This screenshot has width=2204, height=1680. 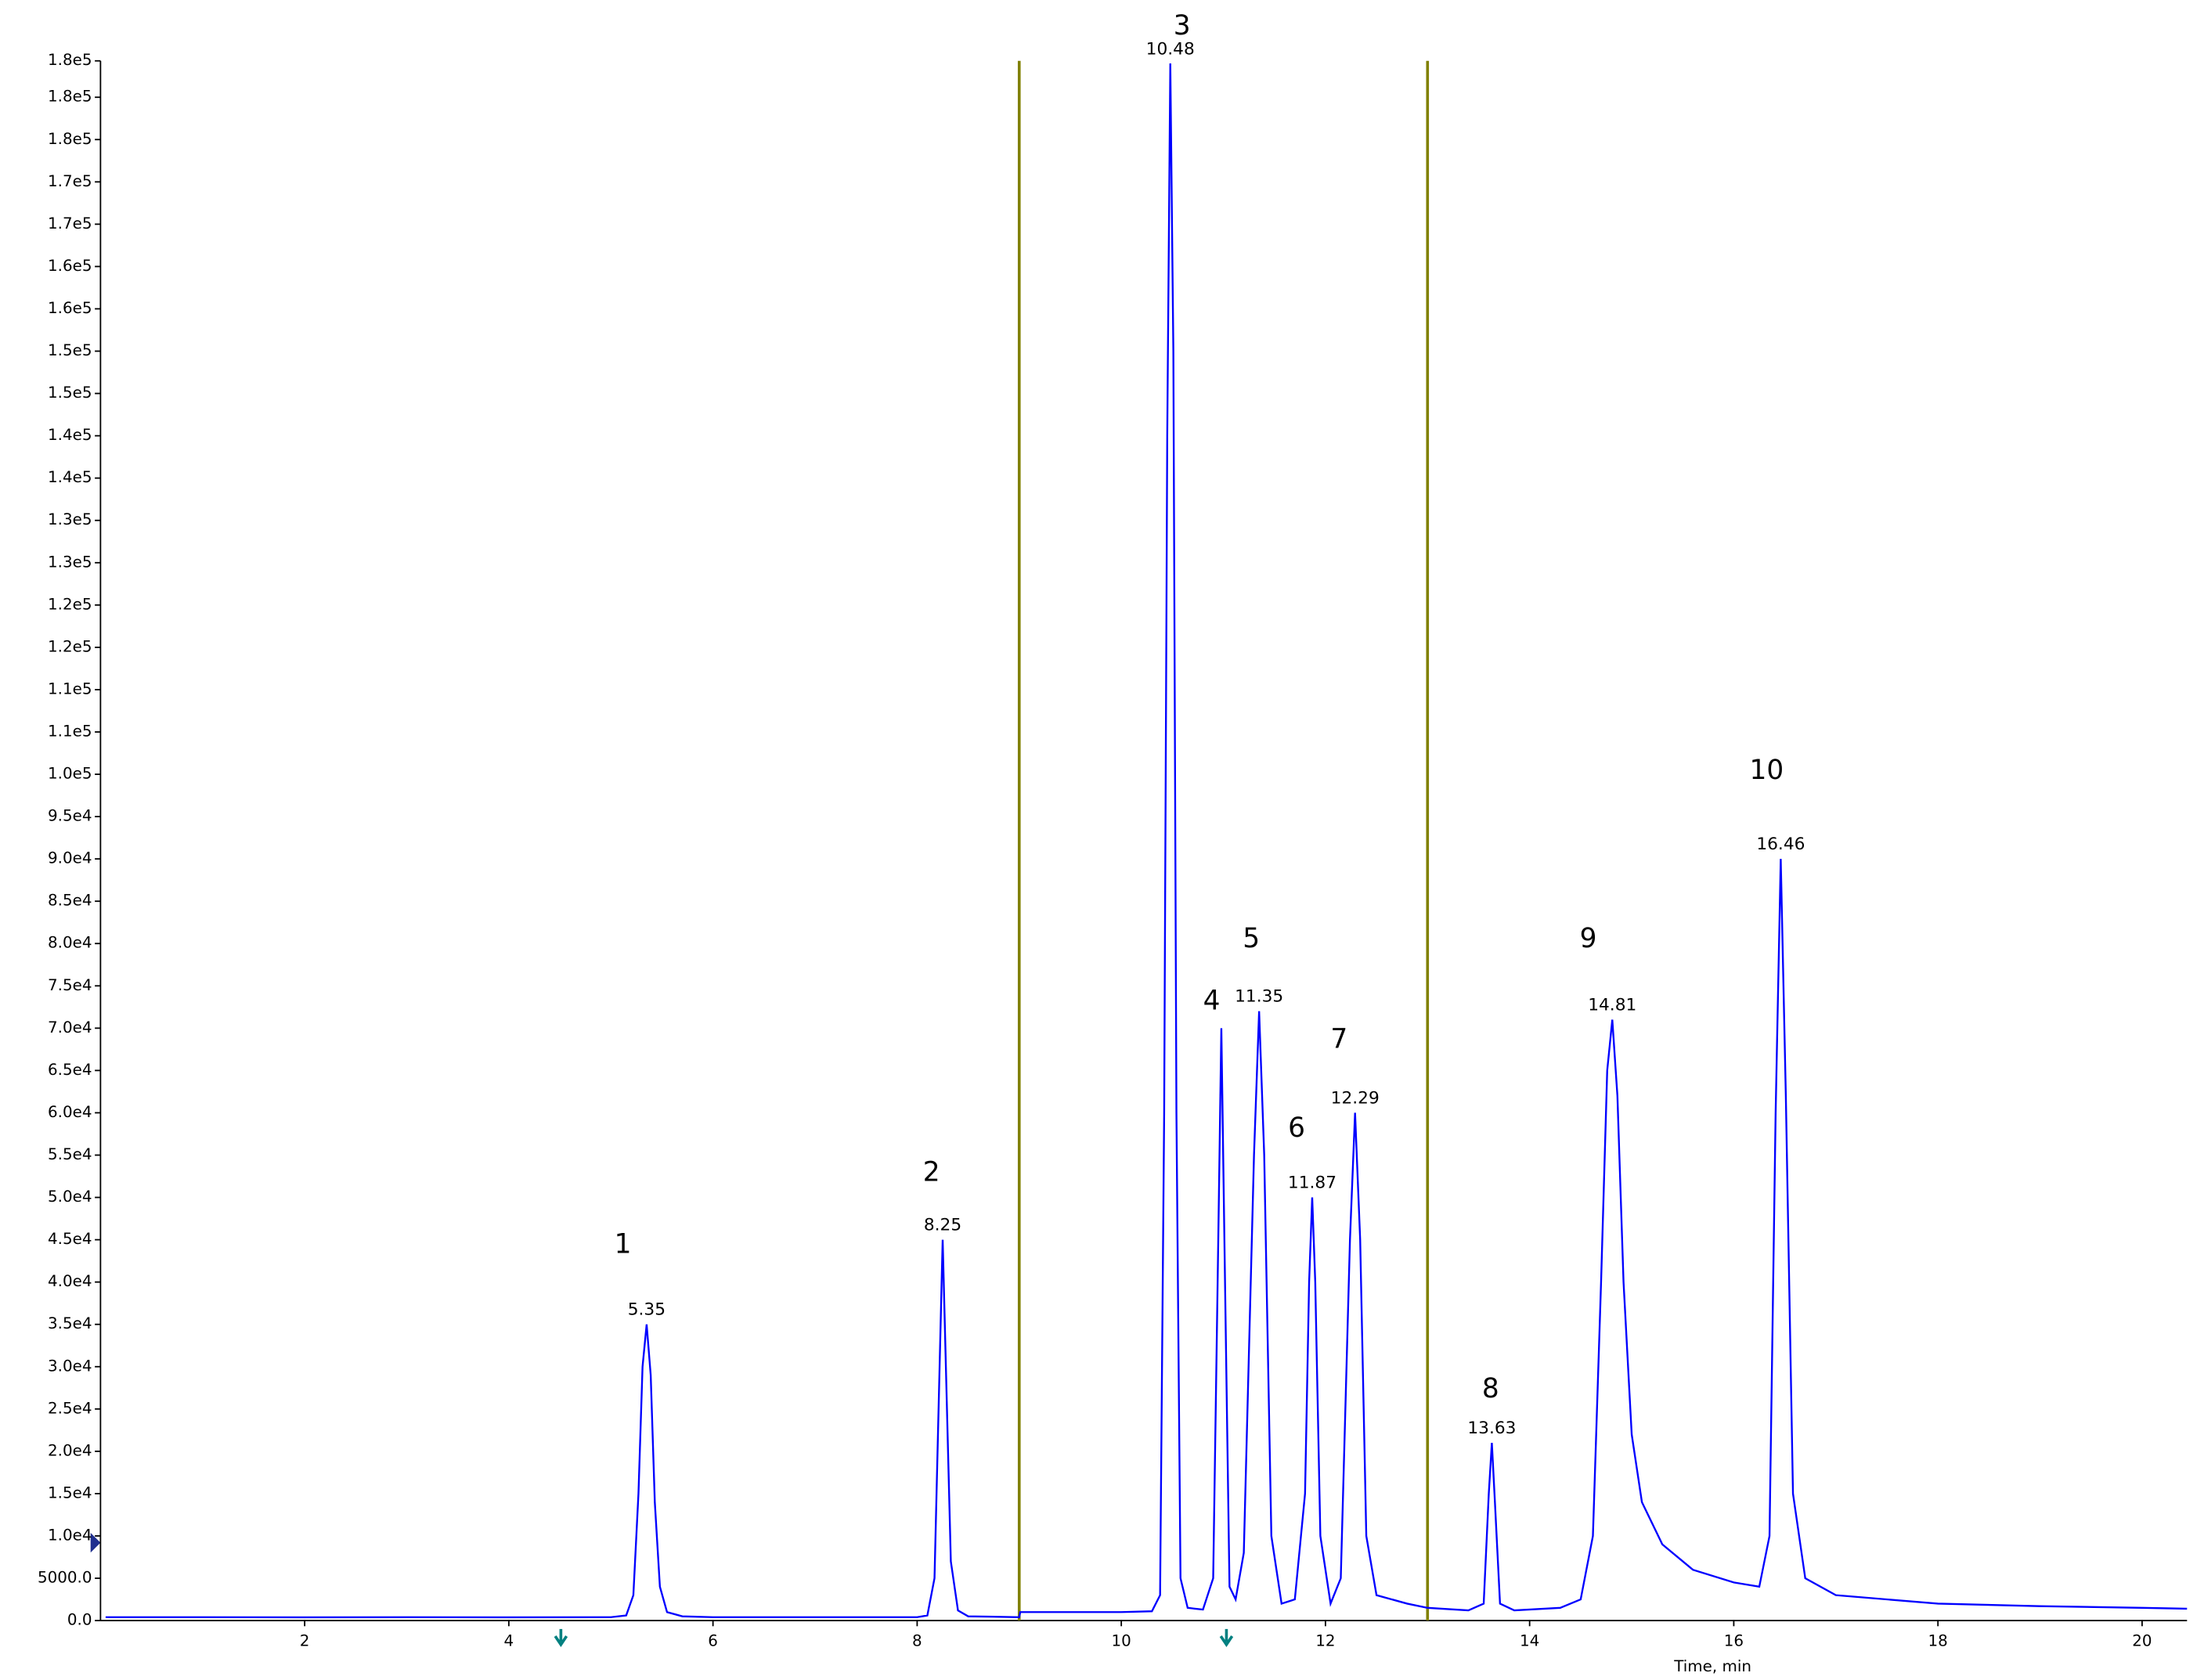 I want to click on y-tick-label: 4.5e4, so click(x=70, y=1239).